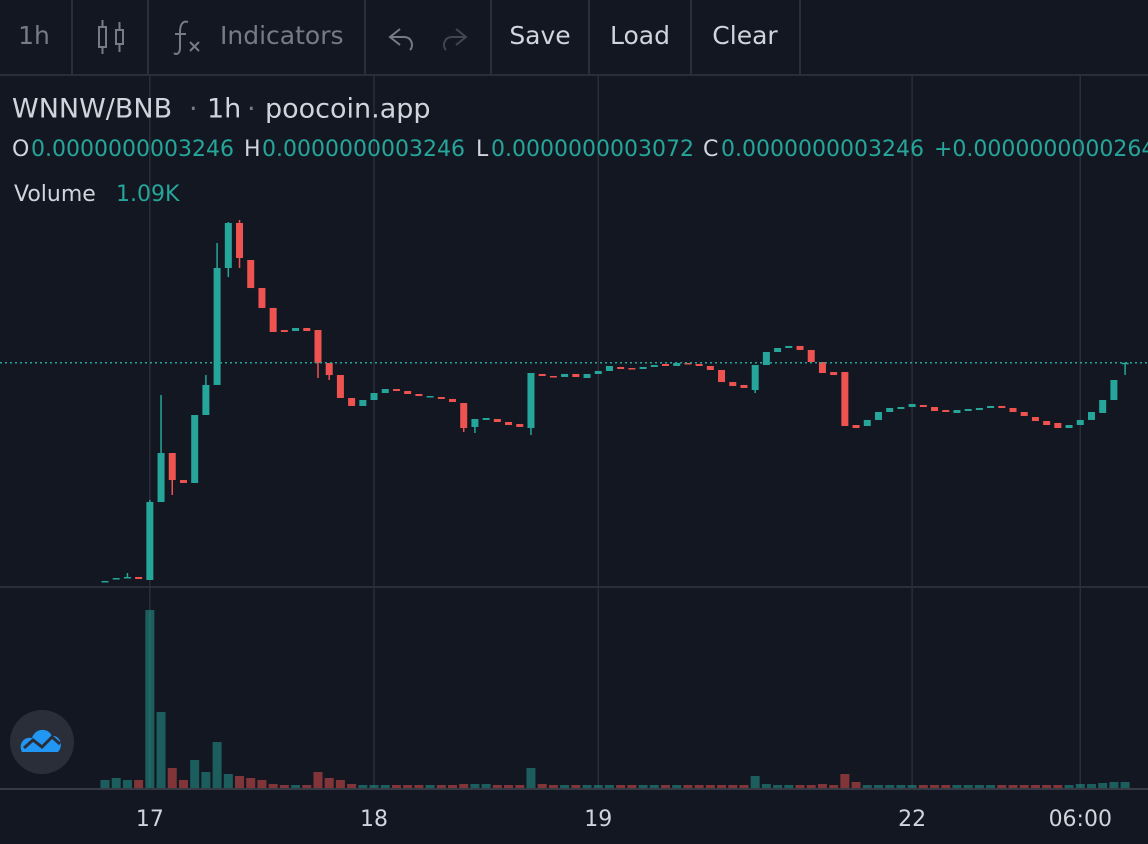 The image size is (1148, 844). I want to click on logo, so click(42, 742).